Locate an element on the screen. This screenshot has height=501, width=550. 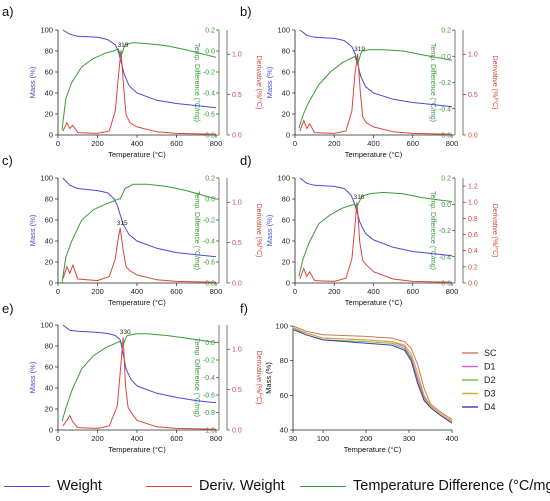
peak-temperature-label: 319 is located at coordinates (359, 49).